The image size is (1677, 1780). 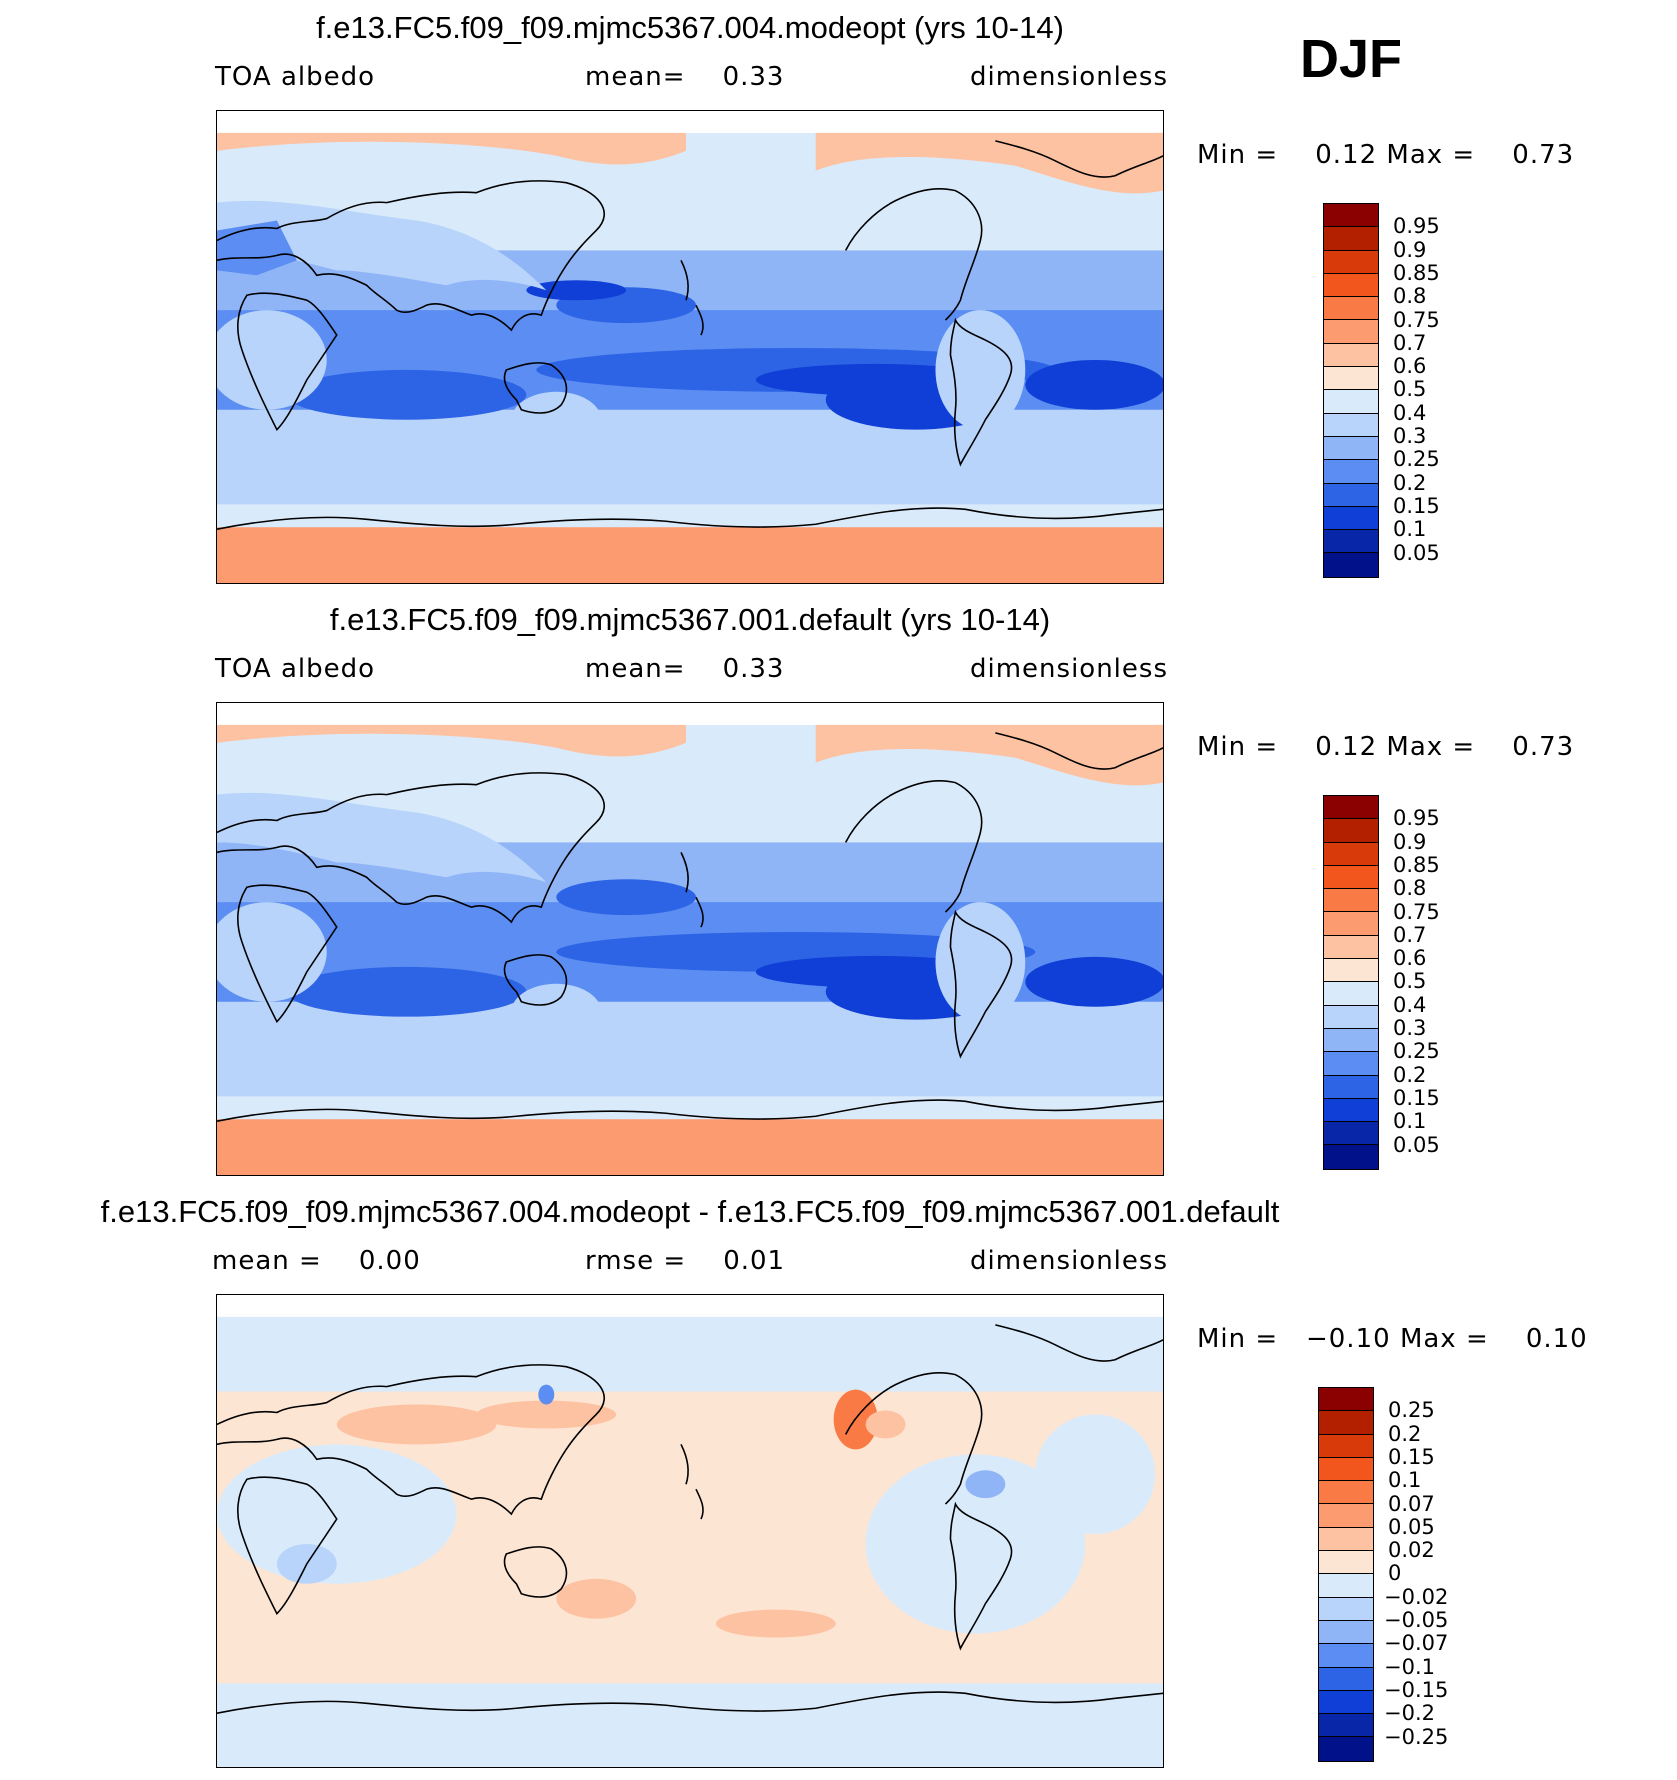 What do you see at coordinates (1410, 436) in the screenshot?
I see `colorbar-tick-label: 0.3` at bounding box center [1410, 436].